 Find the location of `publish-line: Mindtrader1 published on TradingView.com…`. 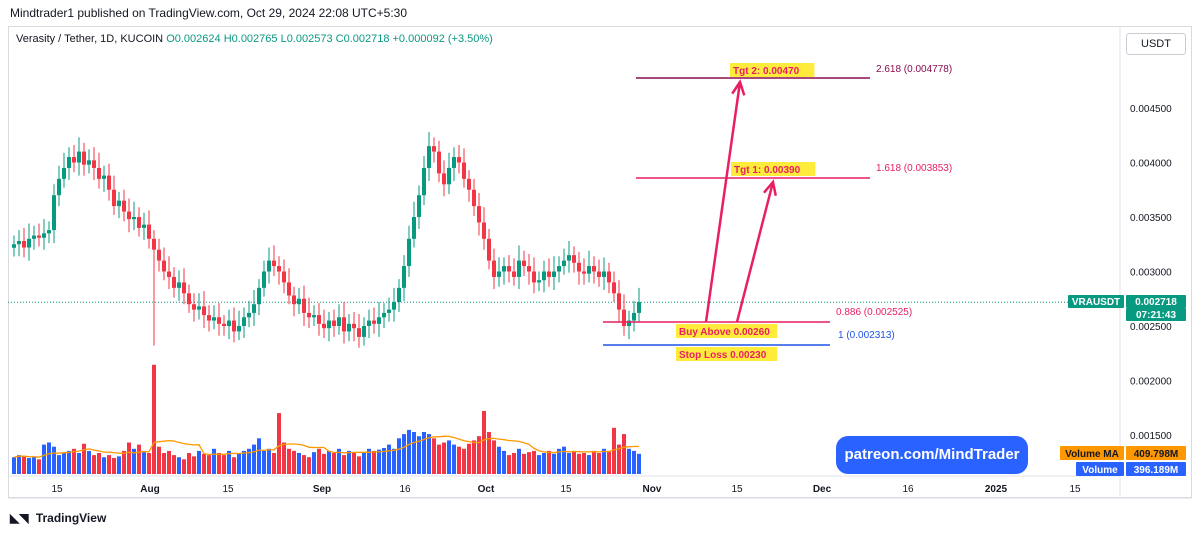

publish-line: Mindtrader1 published on TradingView.com… is located at coordinates (209, 13).